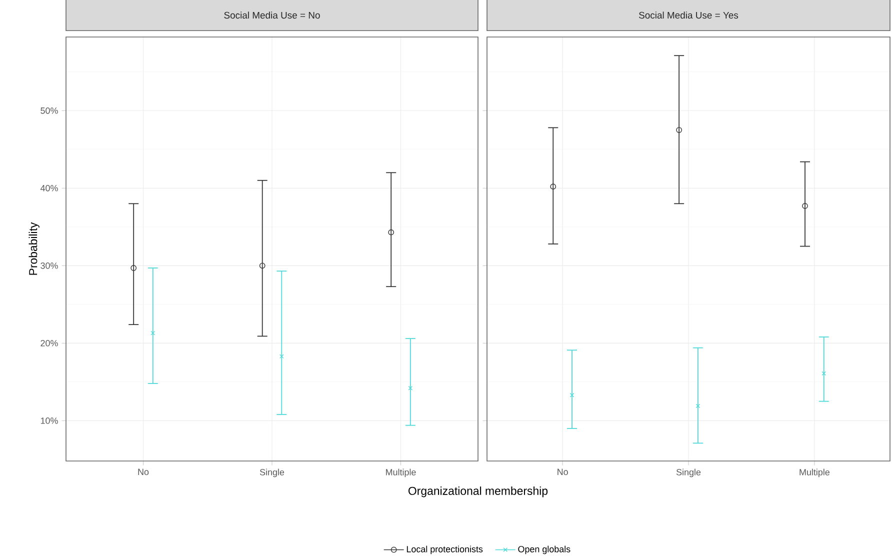 The height and width of the screenshot is (559, 894). What do you see at coordinates (544, 550) in the screenshot?
I see `legend-label: Open globals` at bounding box center [544, 550].